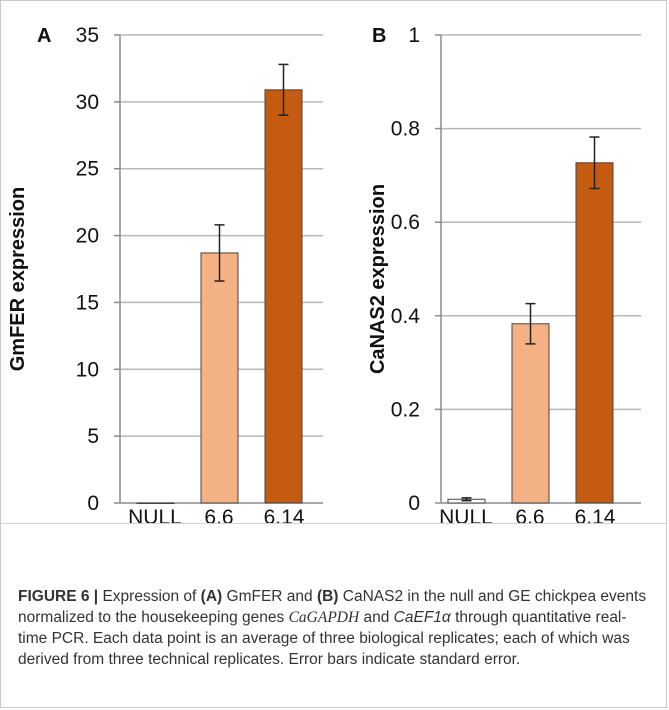 The image size is (669, 710). What do you see at coordinates (87, 169) in the screenshot?
I see `y-tick-label: 25` at bounding box center [87, 169].